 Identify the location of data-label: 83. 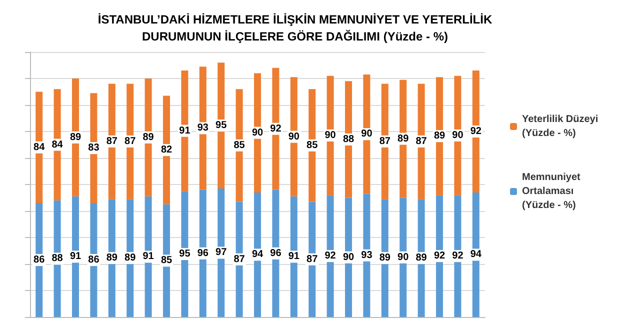
(94, 148).